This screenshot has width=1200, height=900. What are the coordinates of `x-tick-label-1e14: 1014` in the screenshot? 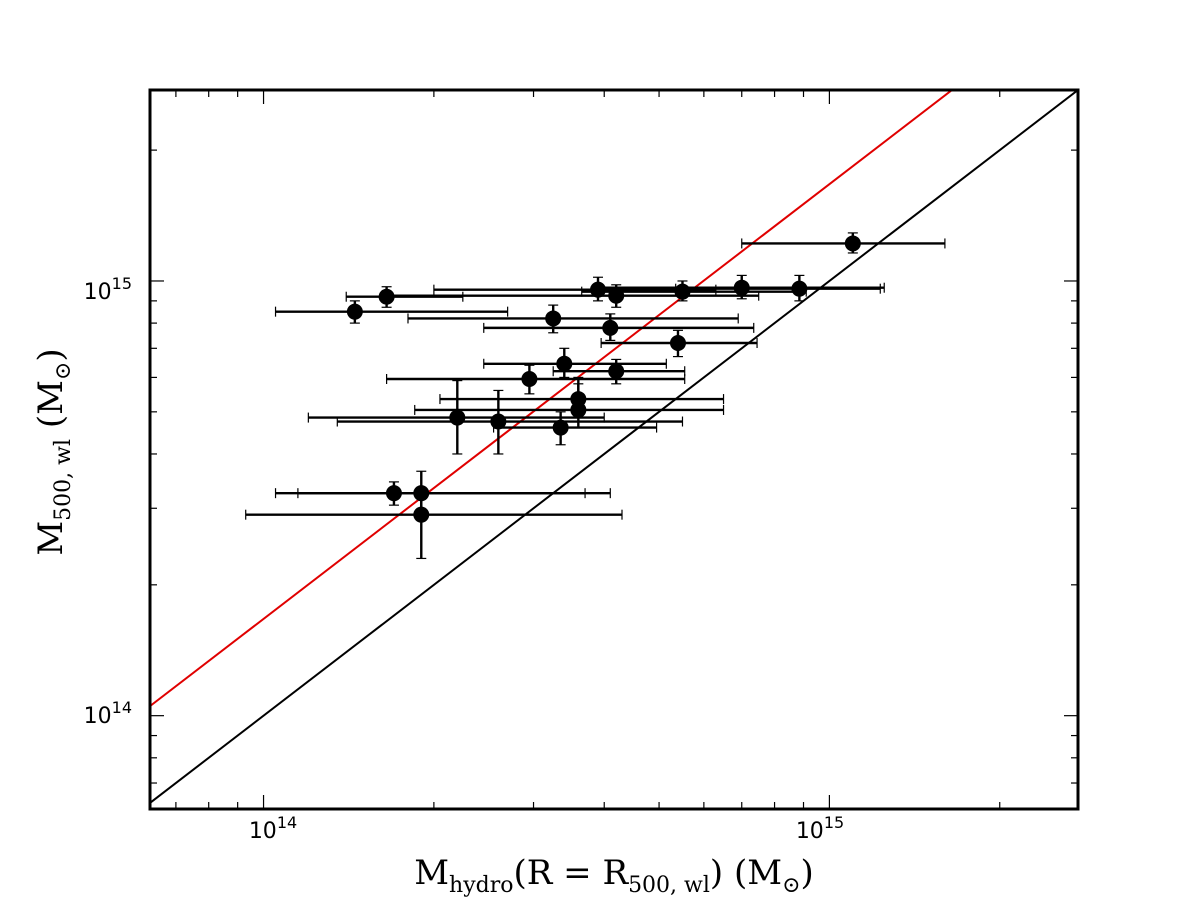 It's located at (273, 828).